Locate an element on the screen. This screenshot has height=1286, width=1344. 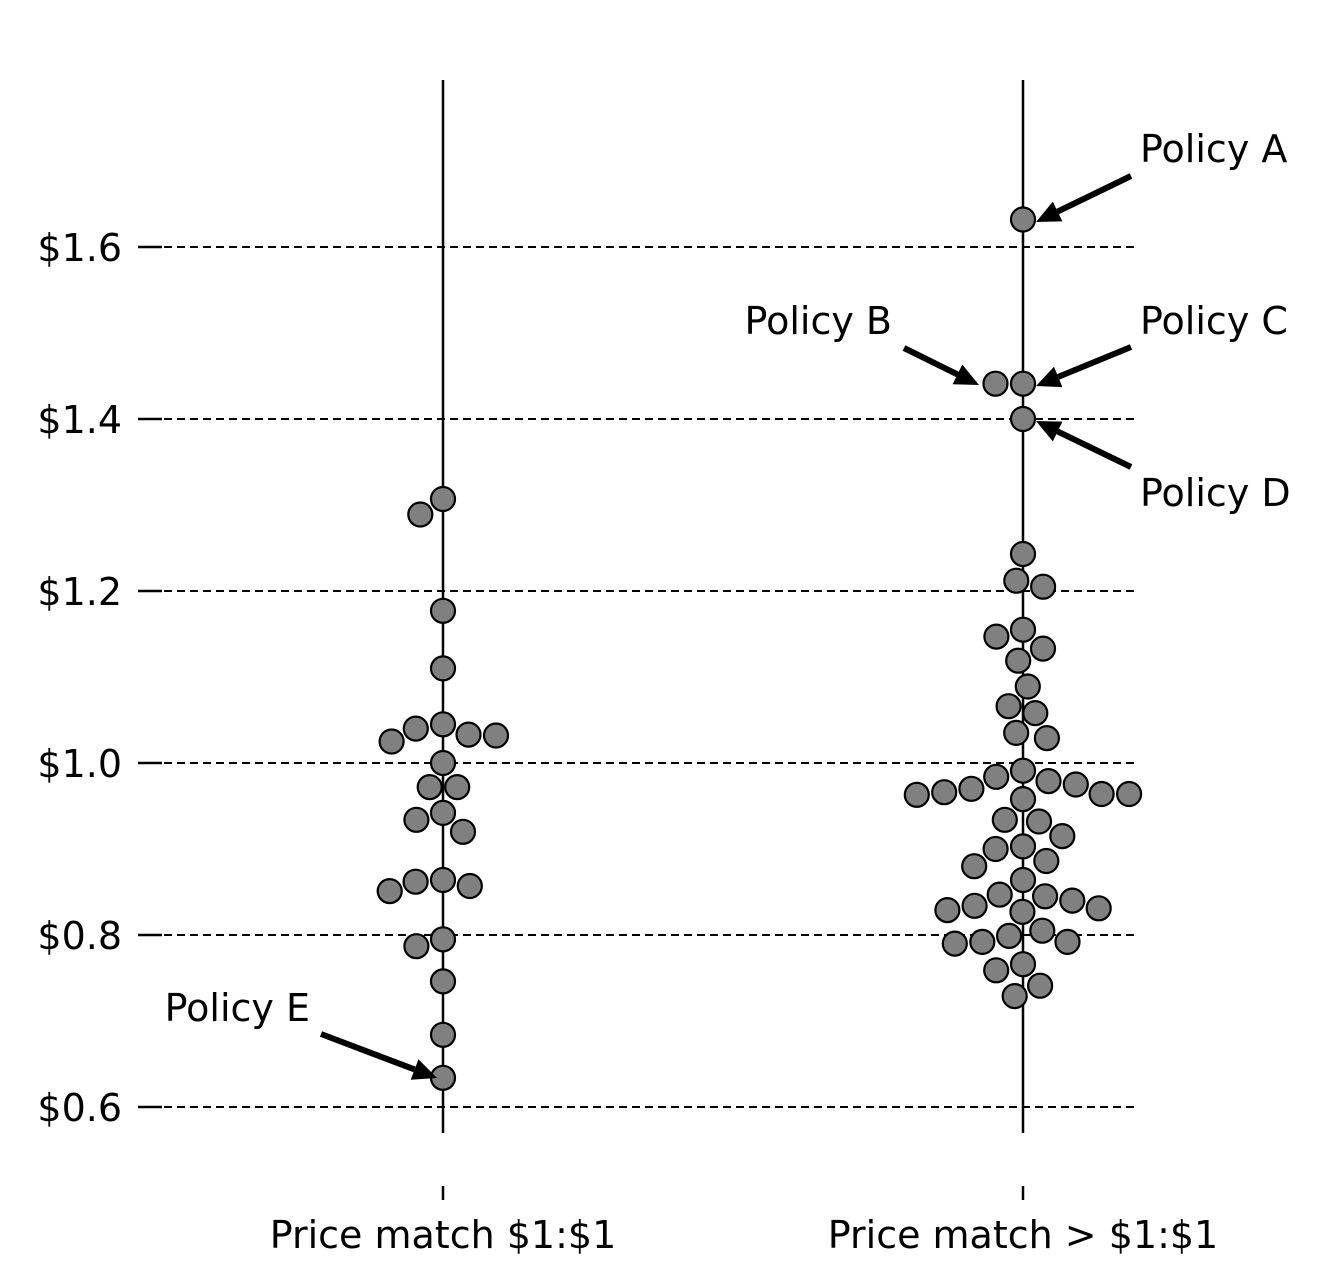
y-axis: $0.6 $0.8 $1.0 $1.2 $1.4 $1.6 is located at coordinates (99, 678).